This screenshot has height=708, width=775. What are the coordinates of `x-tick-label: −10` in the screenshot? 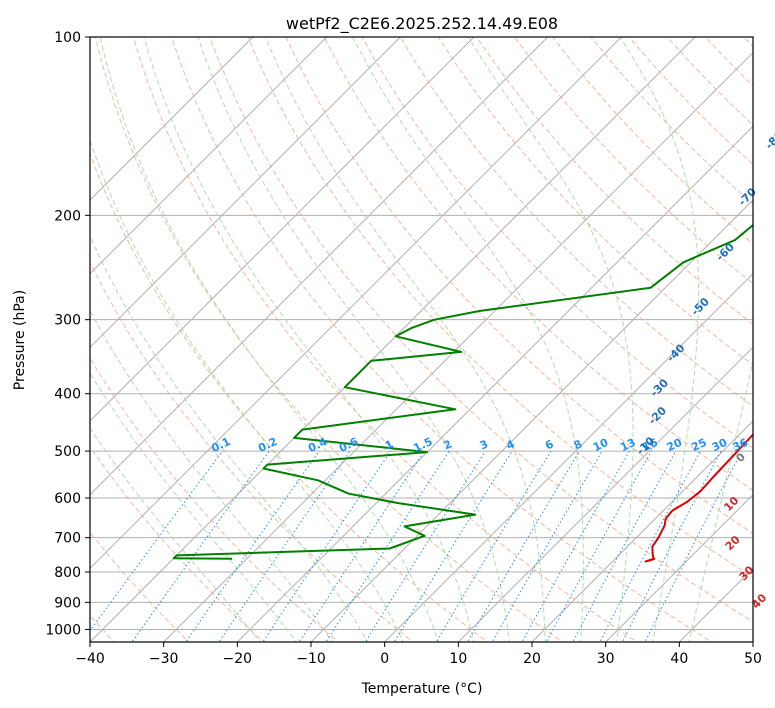 It's located at (311, 659).